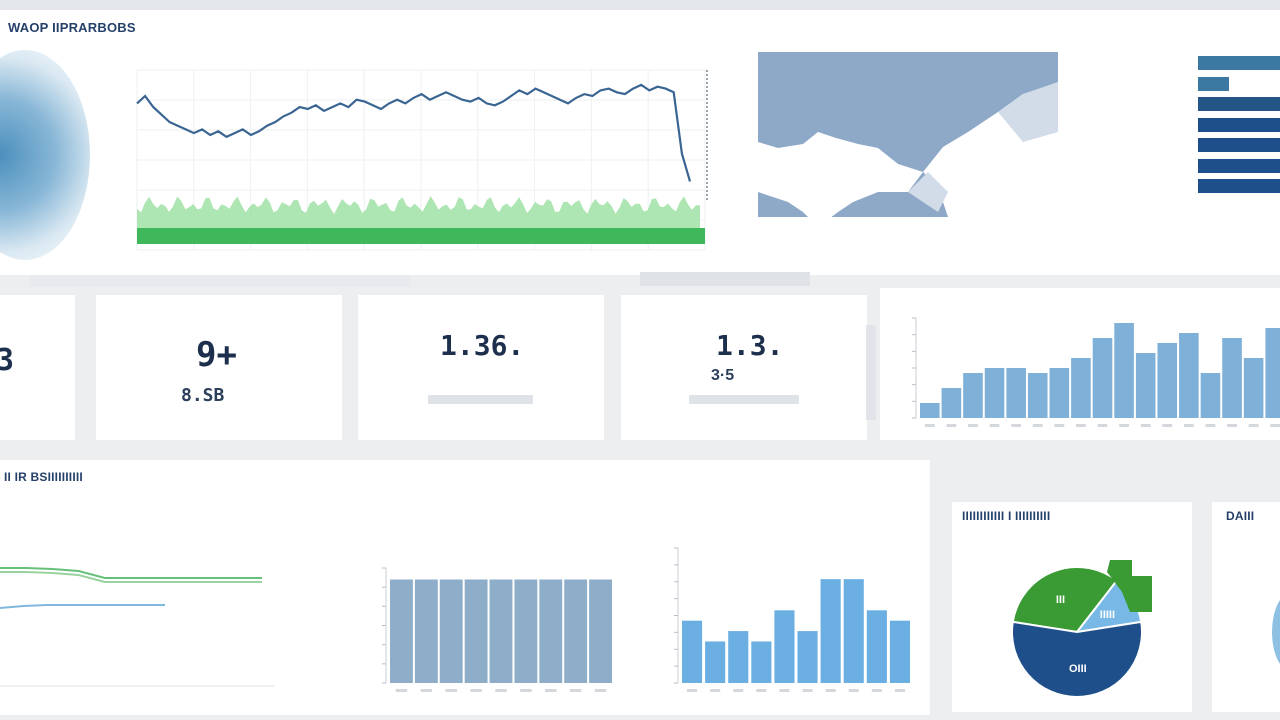 This screenshot has width=1280, height=720. Describe the element at coordinates (203, 395) in the screenshot. I see `kpi-subvalue: 8.SB` at that location.